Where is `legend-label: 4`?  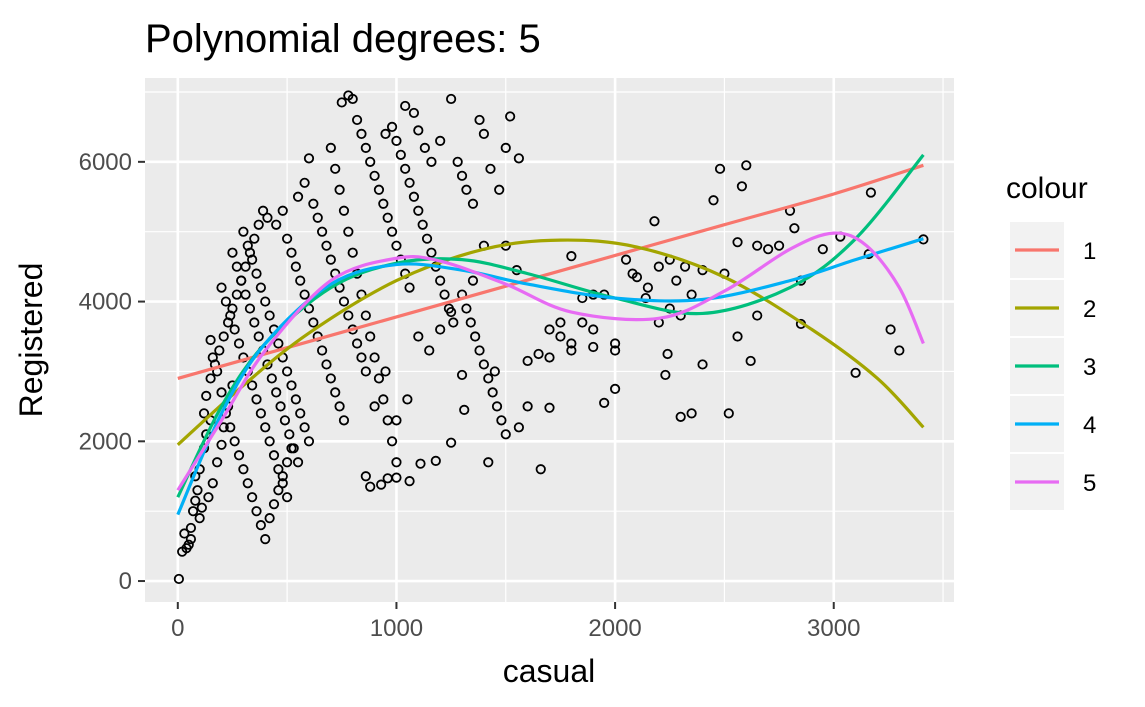
legend-label: 4 is located at coordinates (1089, 425).